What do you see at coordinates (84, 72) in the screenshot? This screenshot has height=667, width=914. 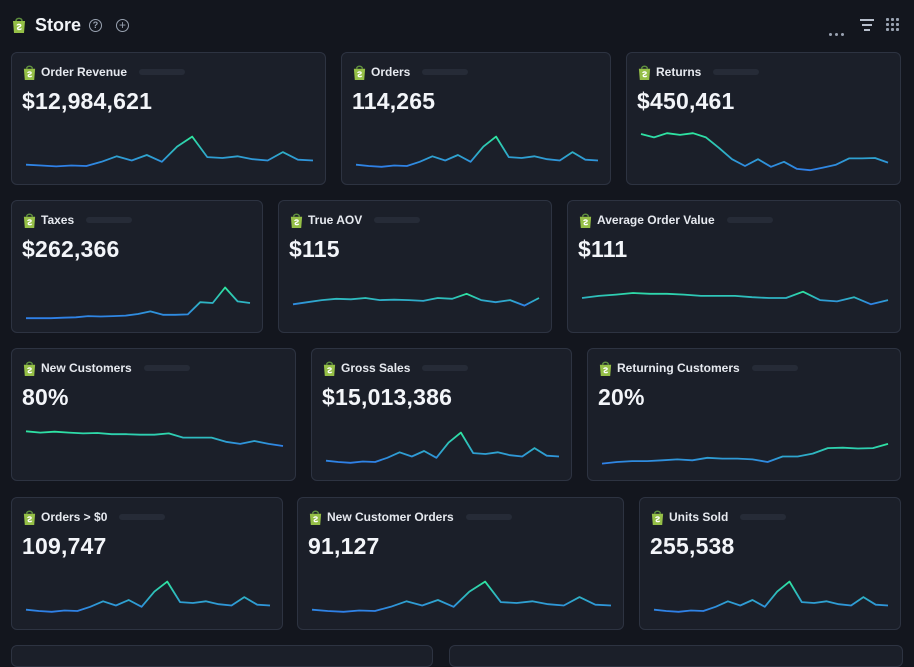 I see `metric-title: Order Revenue` at bounding box center [84, 72].